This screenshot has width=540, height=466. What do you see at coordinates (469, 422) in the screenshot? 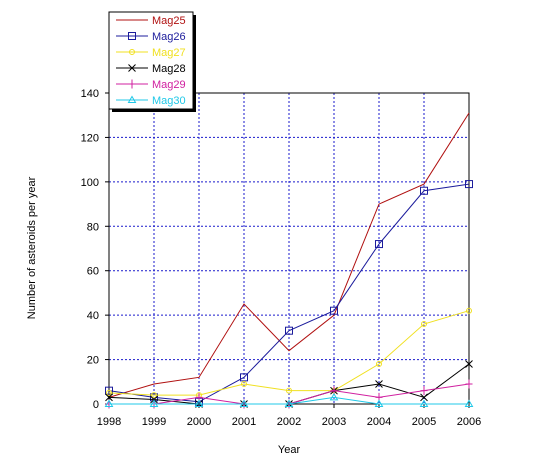
I see `x-tick-label: 2006` at bounding box center [469, 422].